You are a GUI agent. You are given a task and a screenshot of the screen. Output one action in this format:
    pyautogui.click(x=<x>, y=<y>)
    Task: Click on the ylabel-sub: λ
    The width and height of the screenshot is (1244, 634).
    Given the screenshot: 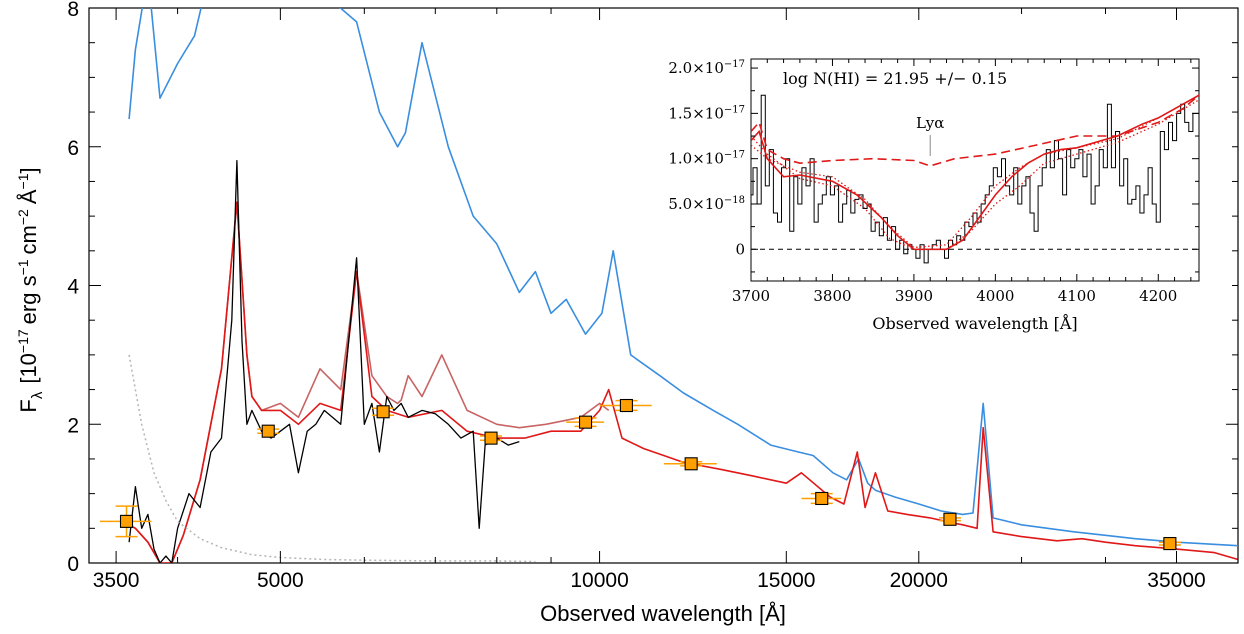 What is the action you would take?
    pyautogui.click(x=37, y=395)
    